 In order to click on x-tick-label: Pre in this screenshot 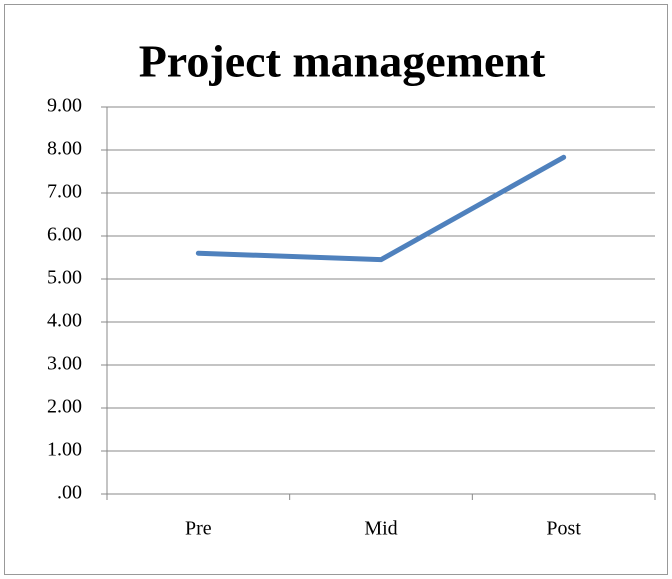, I will do `click(198, 529)`.